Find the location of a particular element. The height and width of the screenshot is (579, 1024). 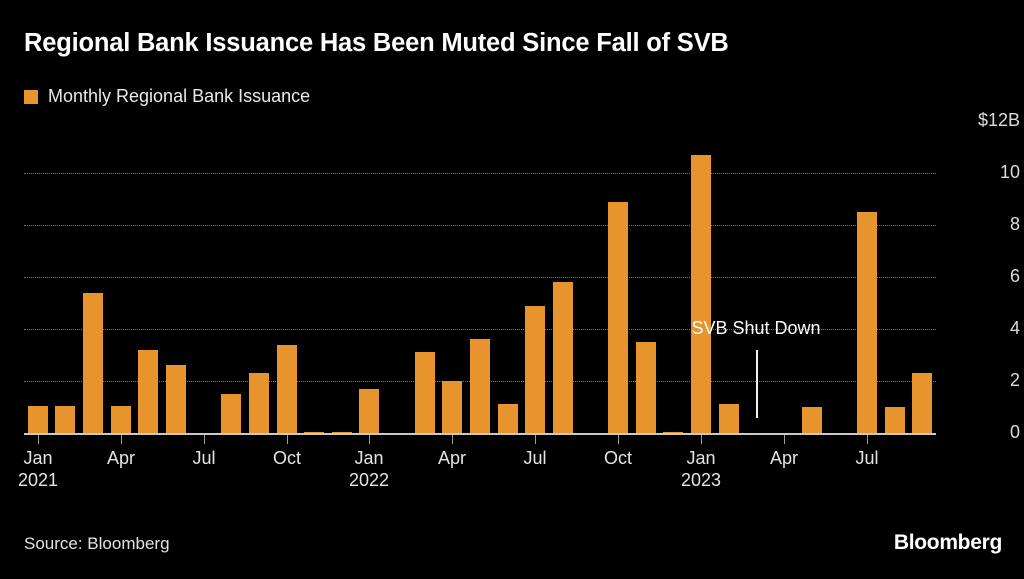

chart-legend: Monthly Regional Bank Issuance is located at coordinates (167, 96).